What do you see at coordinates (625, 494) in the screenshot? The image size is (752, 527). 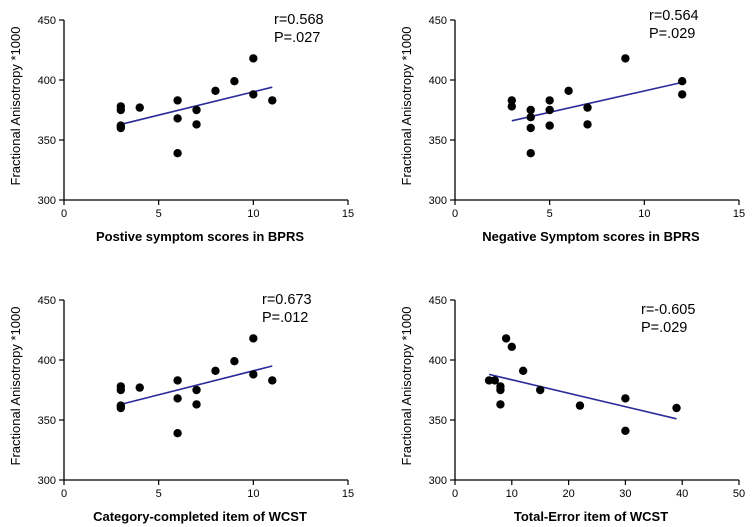 I see `x-tick-label: 30` at bounding box center [625, 494].